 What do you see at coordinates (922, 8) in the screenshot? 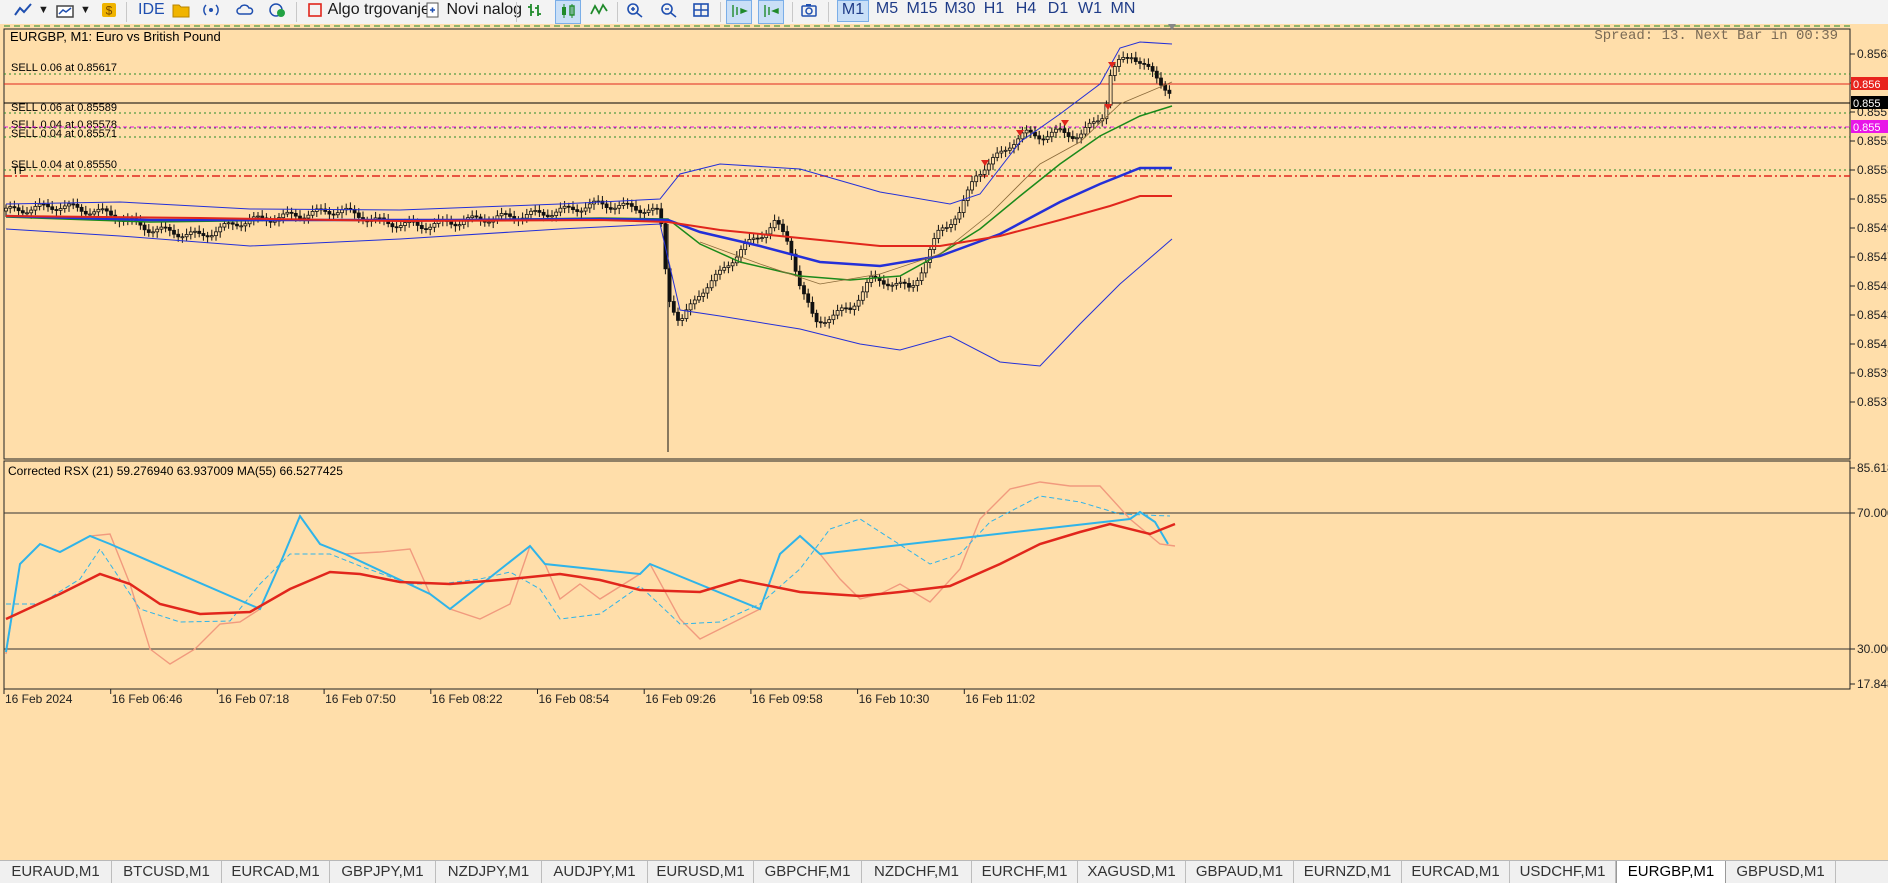
I see `timeframe-m15: M15` at bounding box center [922, 8].